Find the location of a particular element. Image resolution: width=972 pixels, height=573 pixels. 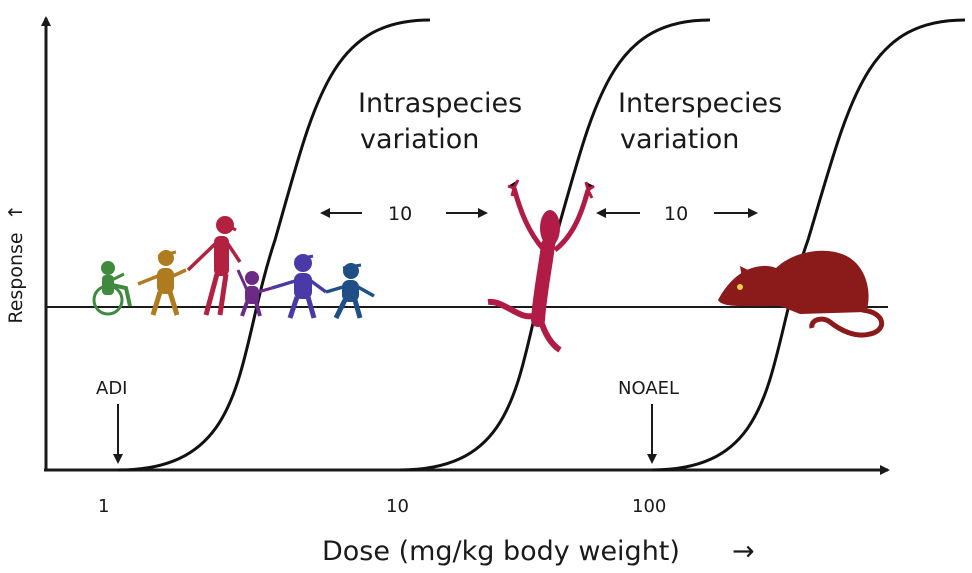

y-axis-arrow-icon: ↑ is located at coordinates (16, 212).